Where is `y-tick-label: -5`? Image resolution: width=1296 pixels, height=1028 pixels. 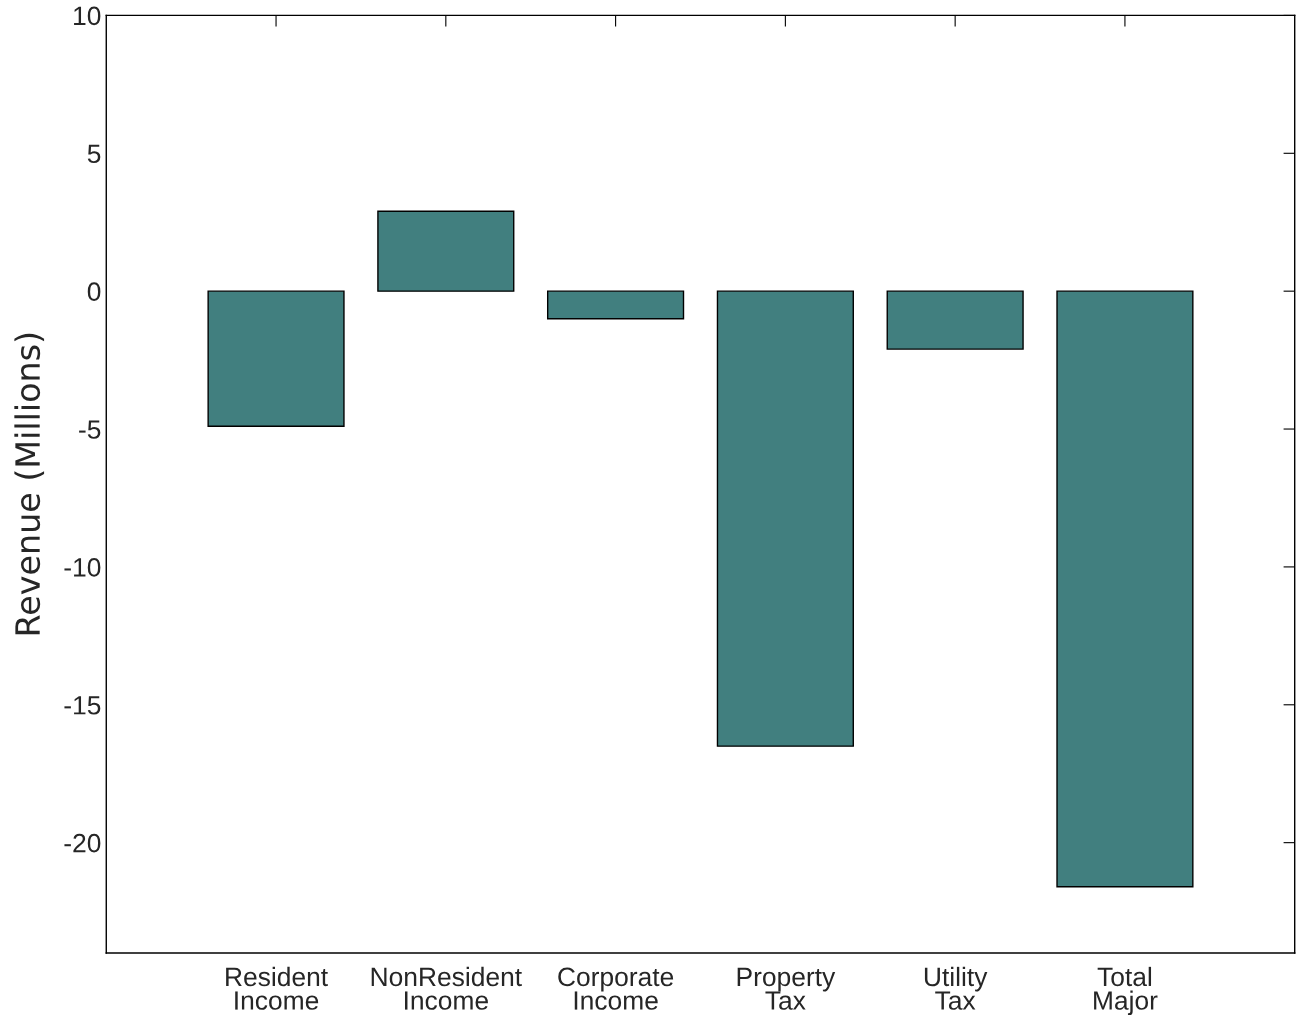 y-tick-label: -5 is located at coordinates (90, 429).